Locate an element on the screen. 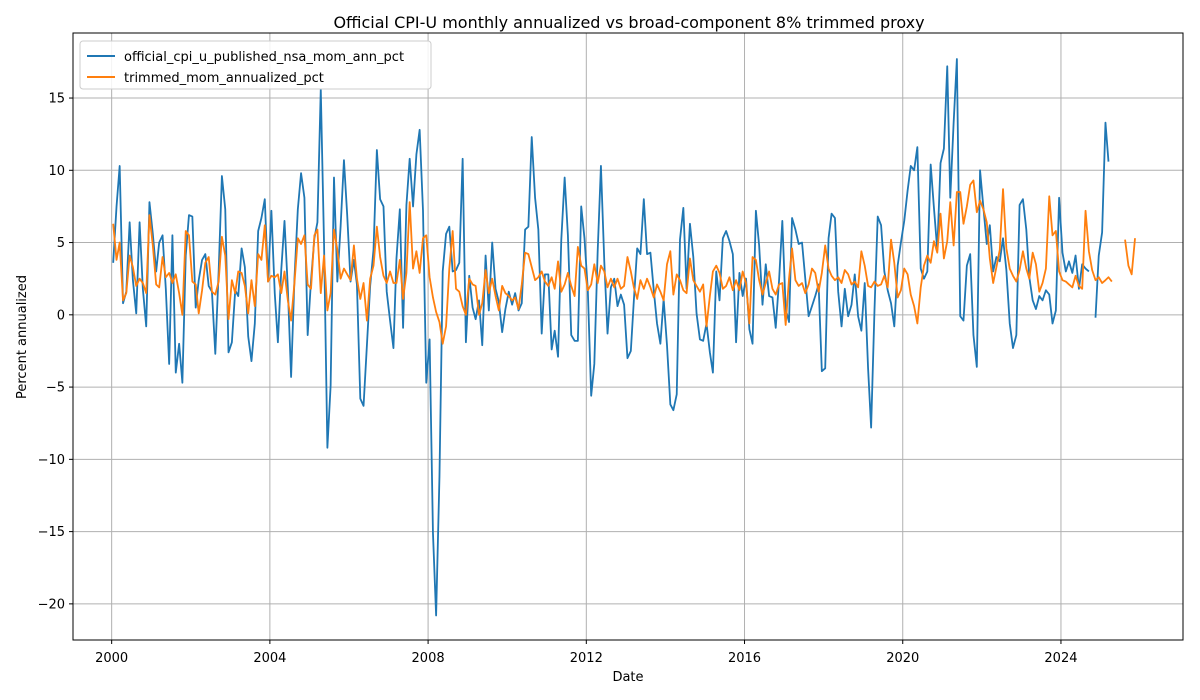  y-tick-label: 5 is located at coordinates (61, 243).